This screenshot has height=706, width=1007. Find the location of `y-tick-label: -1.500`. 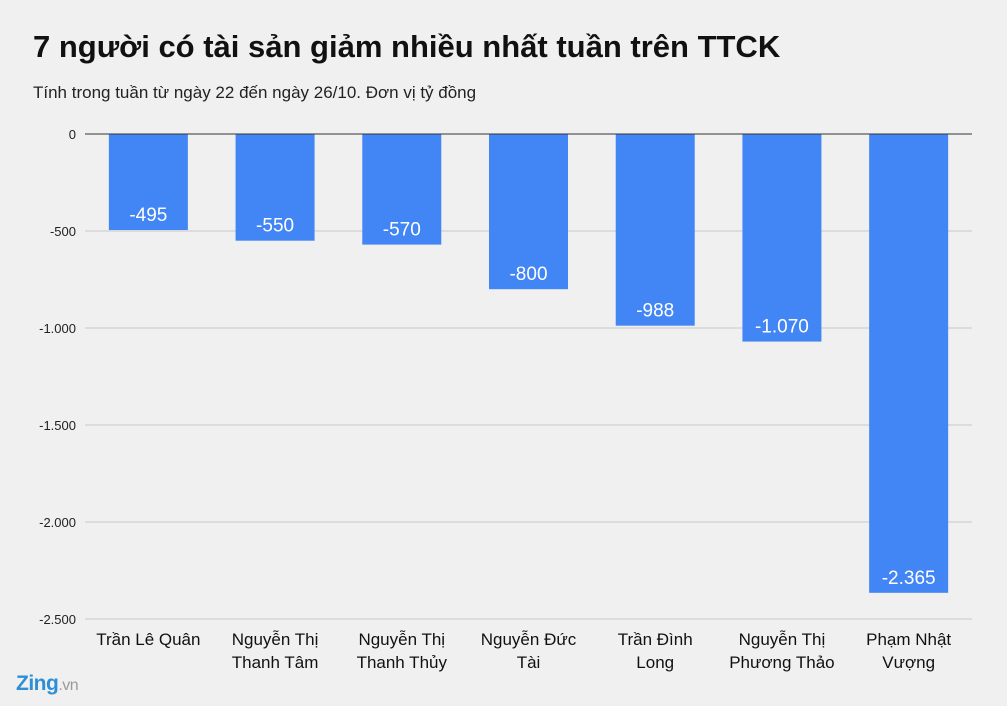

y-tick-label: -1.500 is located at coordinates (57, 425).